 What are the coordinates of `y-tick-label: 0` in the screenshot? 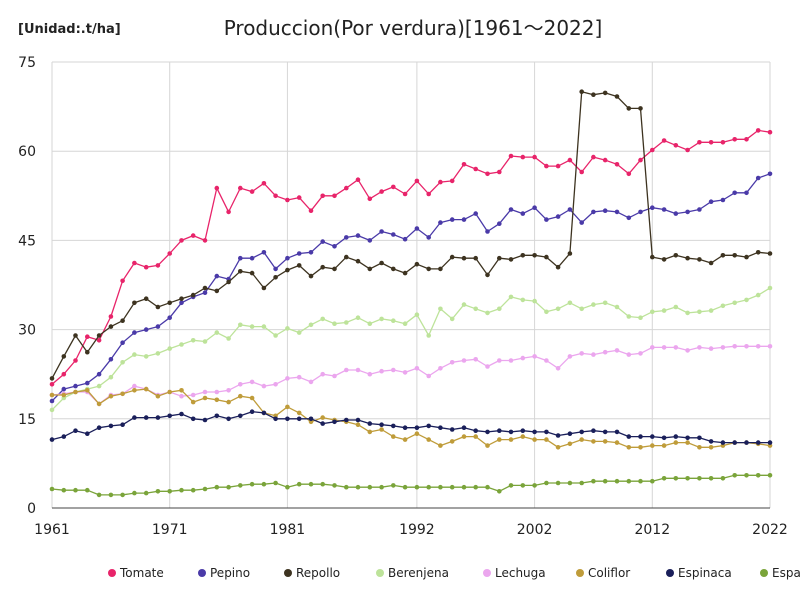 It's located at (31, 509).